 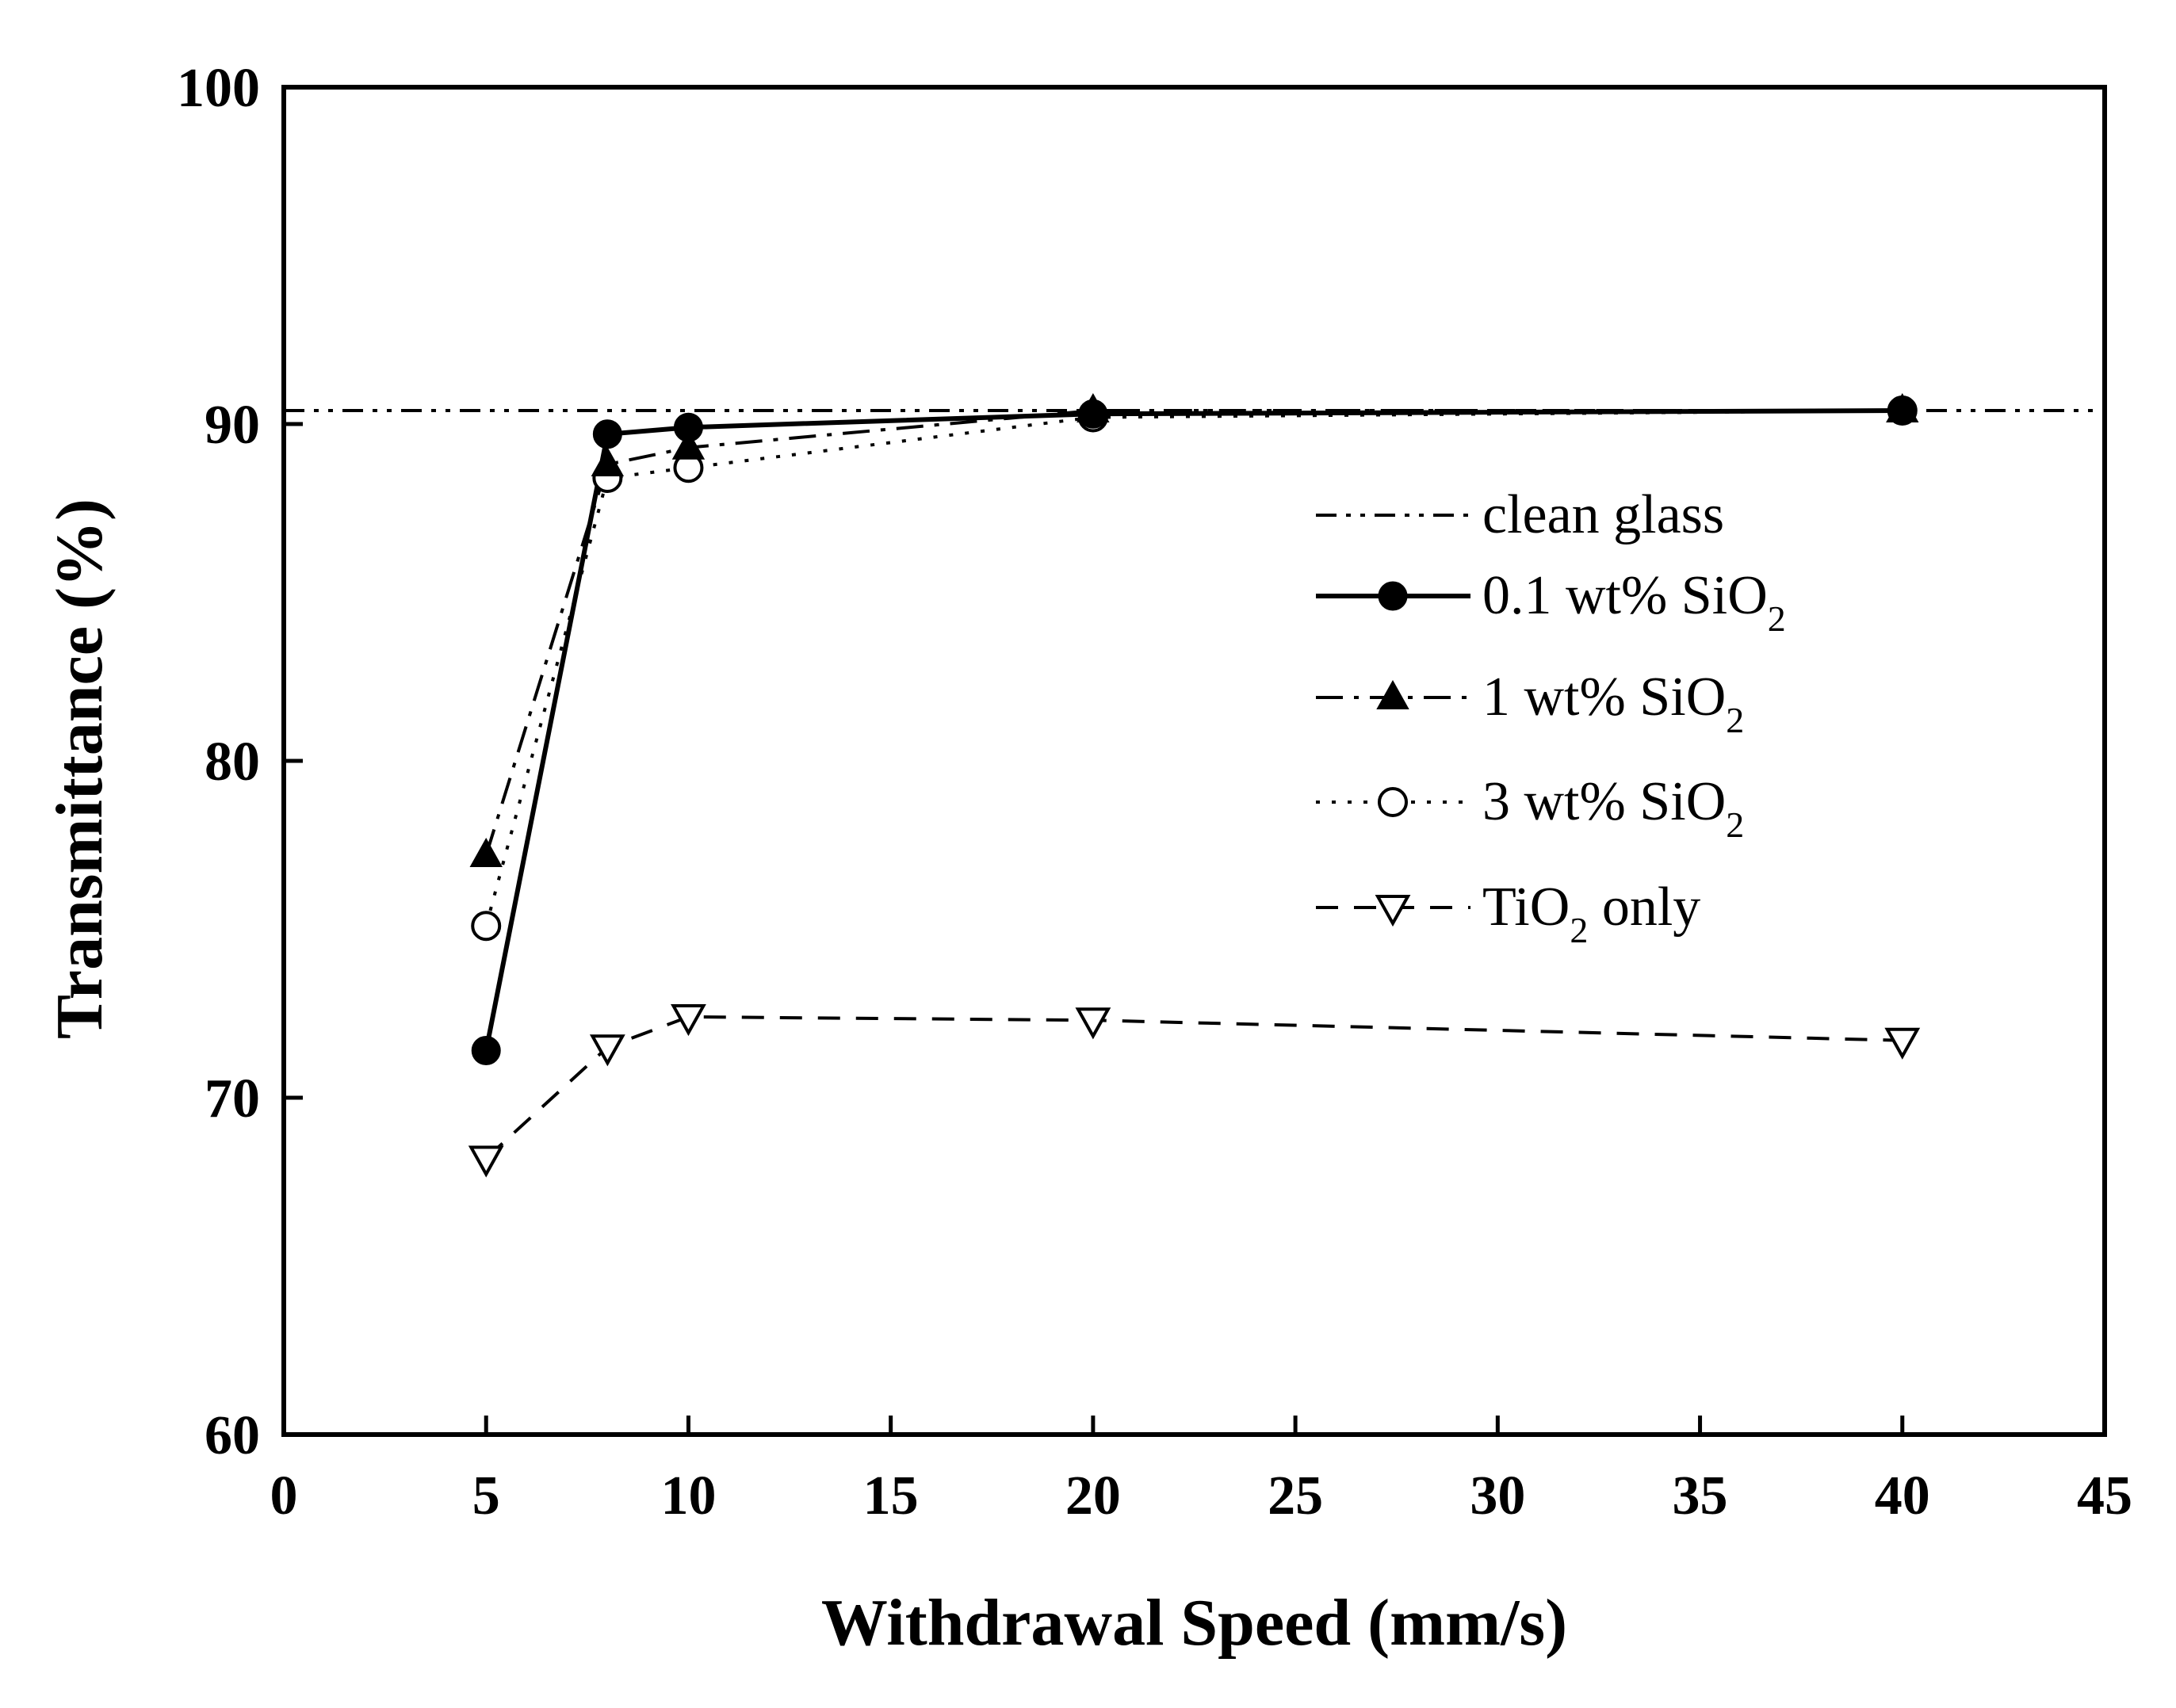 I want to click on x-tick-label: 25, so click(x=1295, y=1496).